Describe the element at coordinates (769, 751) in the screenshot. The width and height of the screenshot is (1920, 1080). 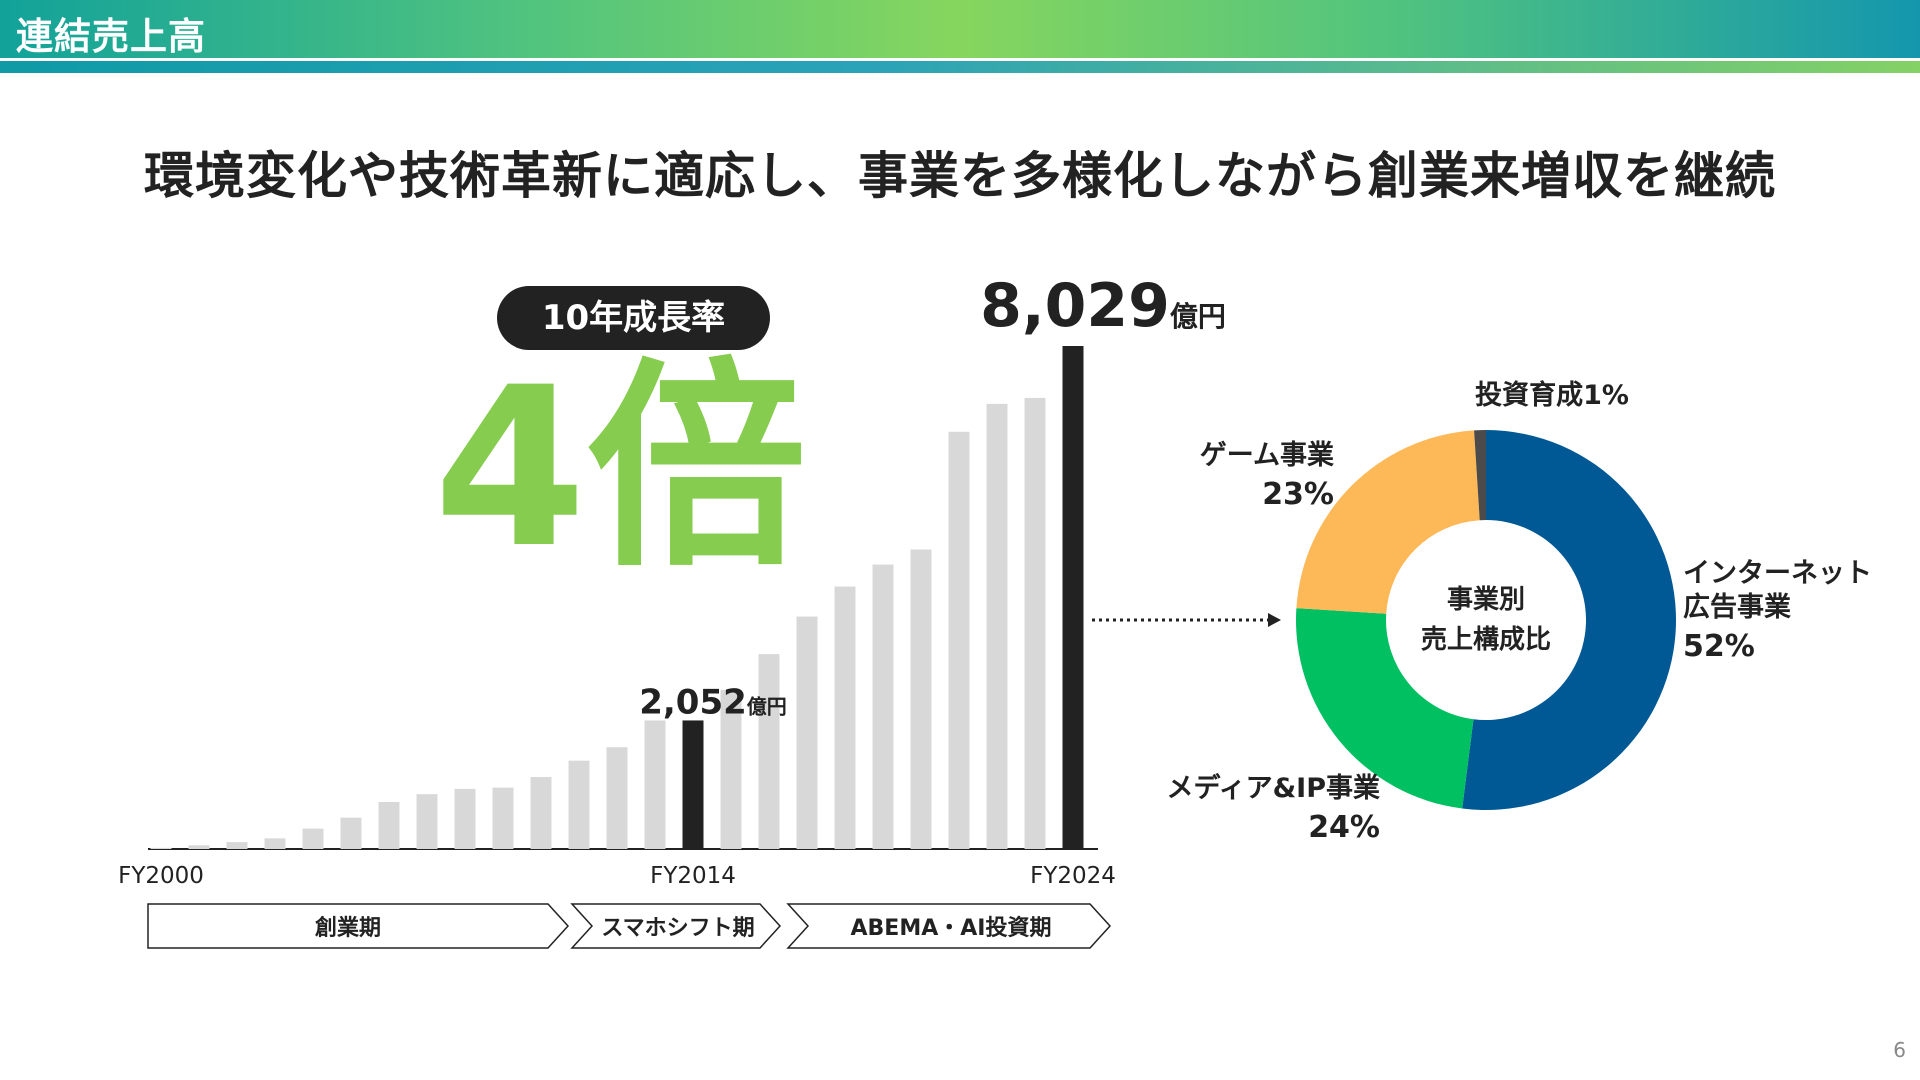
I see `bar-fy2016` at that location.